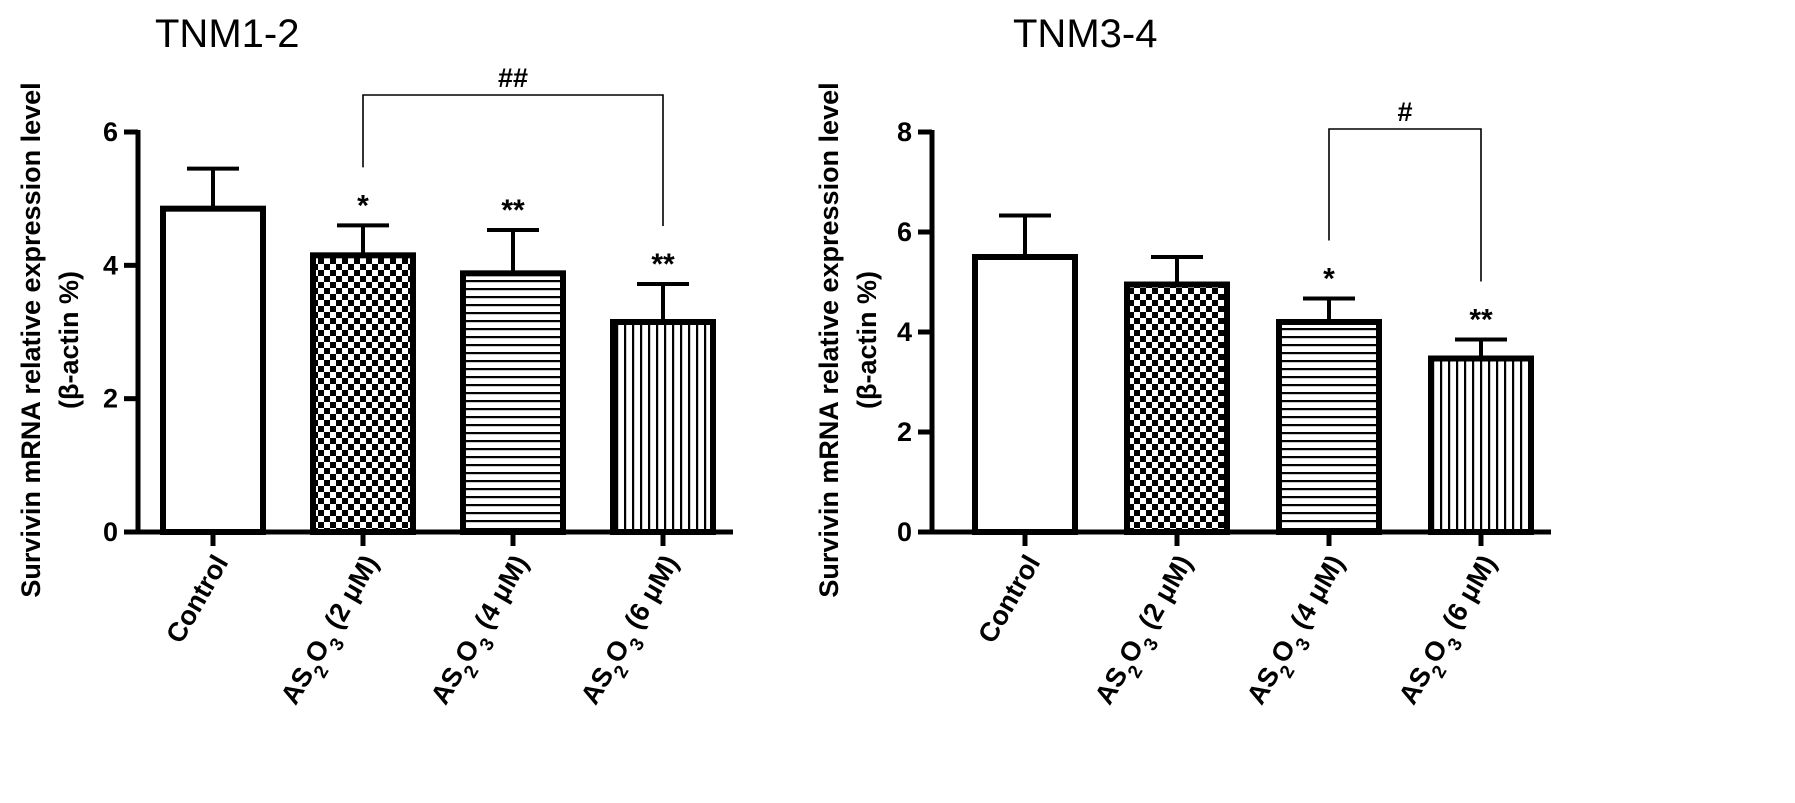 This screenshot has width=1795, height=803. What do you see at coordinates (227, 34) in the screenshot?
I see `chart-title: TNM1-2` at bounding box center [227, 34].